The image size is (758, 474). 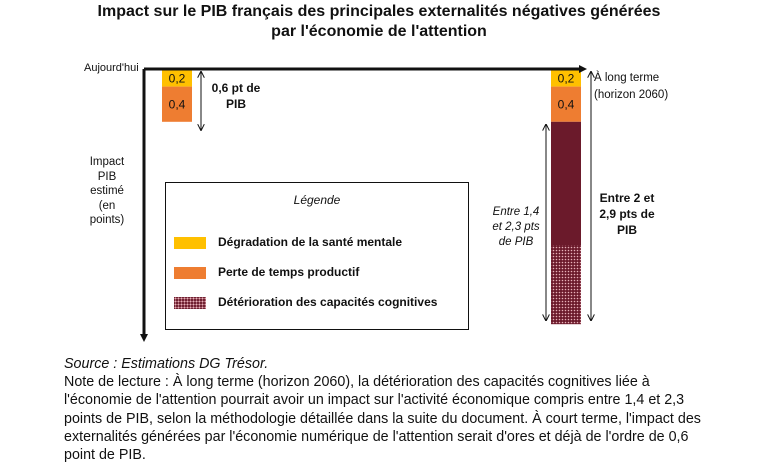 What do you see at coordinates (626, 230) in the screenshot?
I see `long-term-total-line3: PIB` at bounding box center [626, 230].